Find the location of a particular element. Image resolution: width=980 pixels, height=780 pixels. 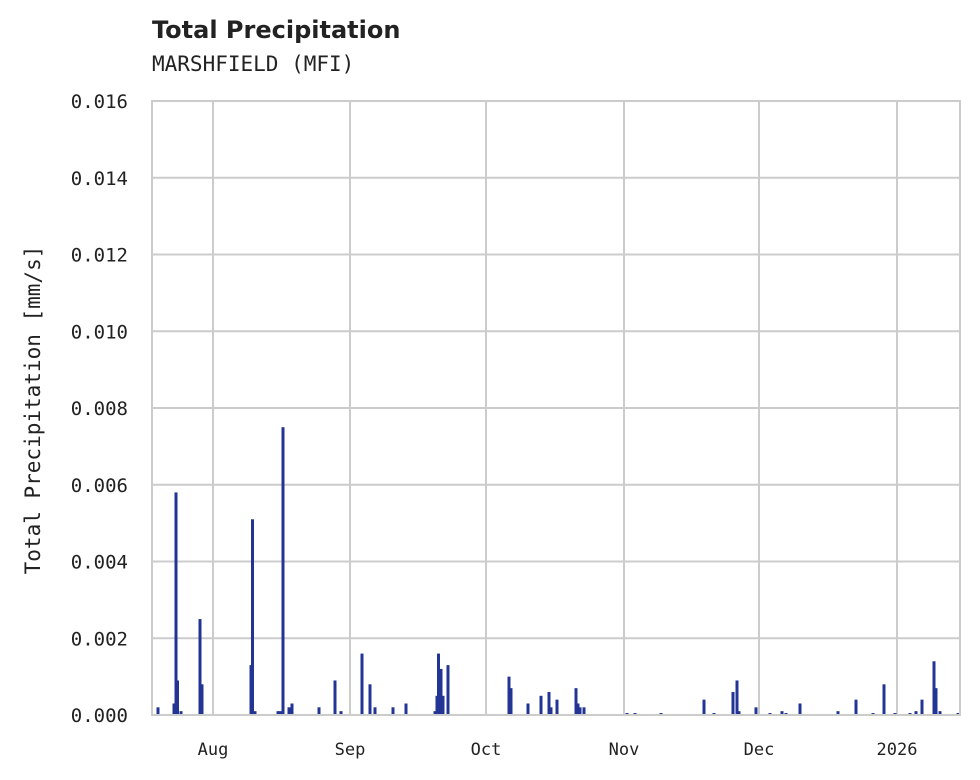

x-tick-label: Sep is located at coordinates (350, 750).